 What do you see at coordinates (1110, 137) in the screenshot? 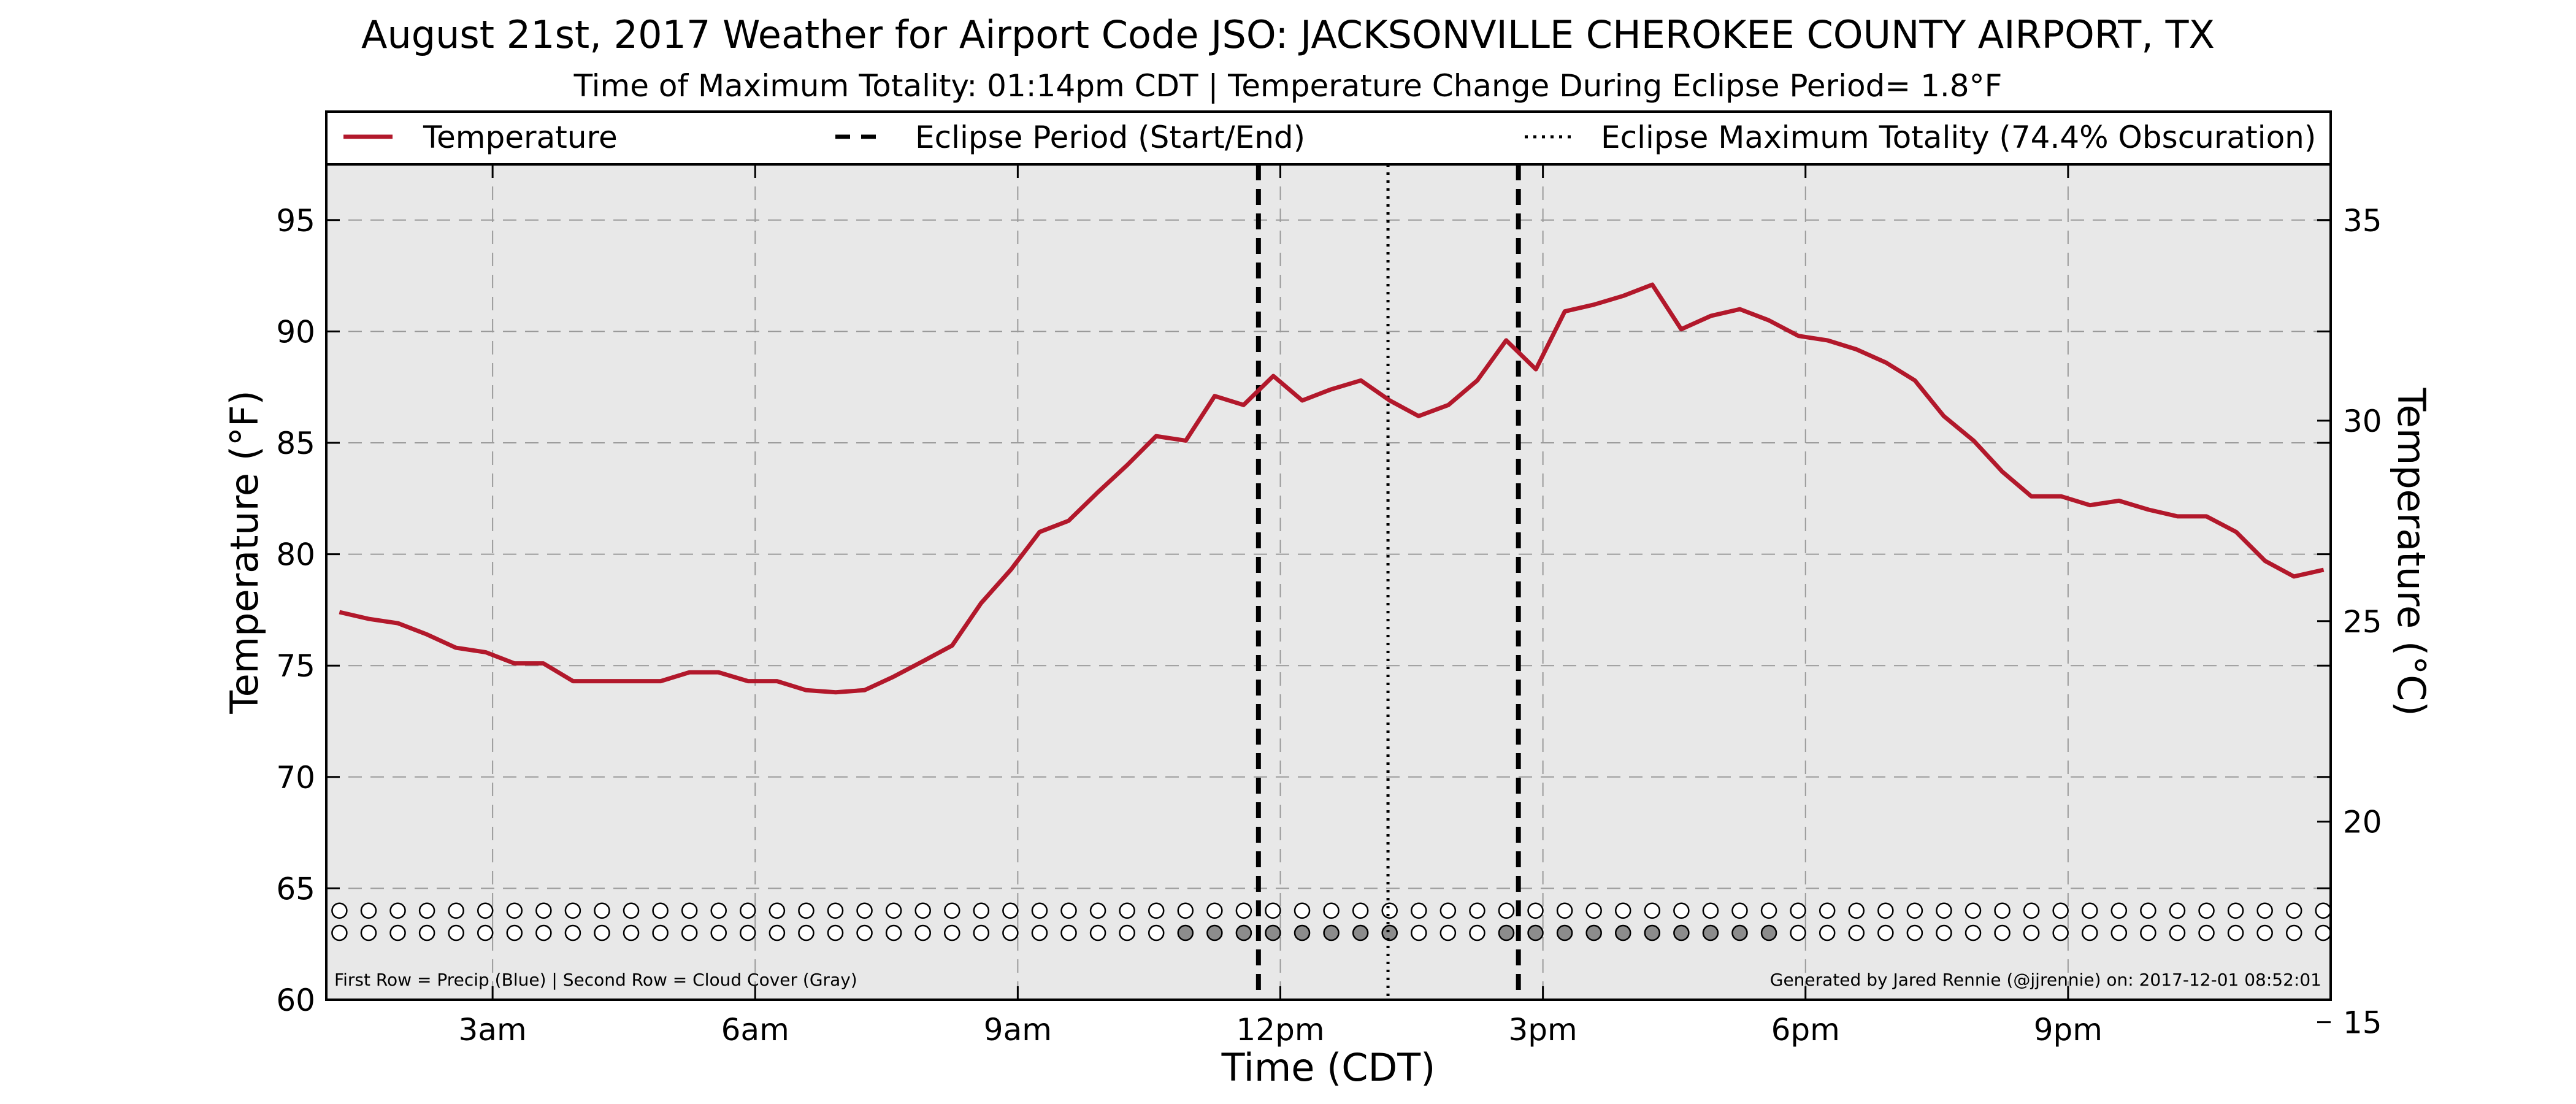
I see `legend-eclipse-period-label: Eclipse Period (Start/End)` at bounding box center [1110, 137].